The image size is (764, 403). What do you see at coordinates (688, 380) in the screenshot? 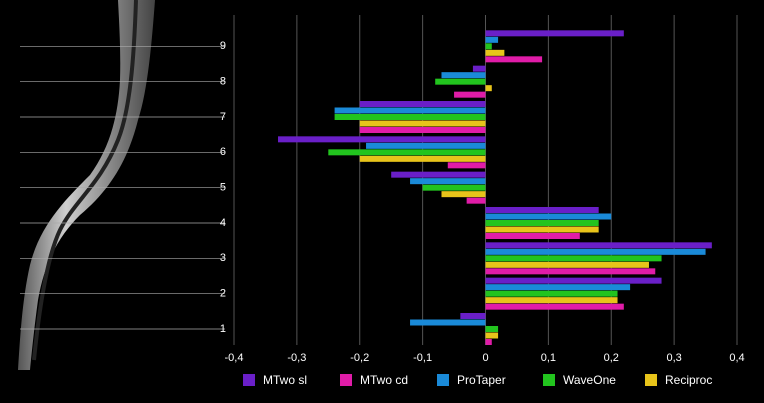
I see `legend-label: Reciproc` at bounding box center [688, 380].